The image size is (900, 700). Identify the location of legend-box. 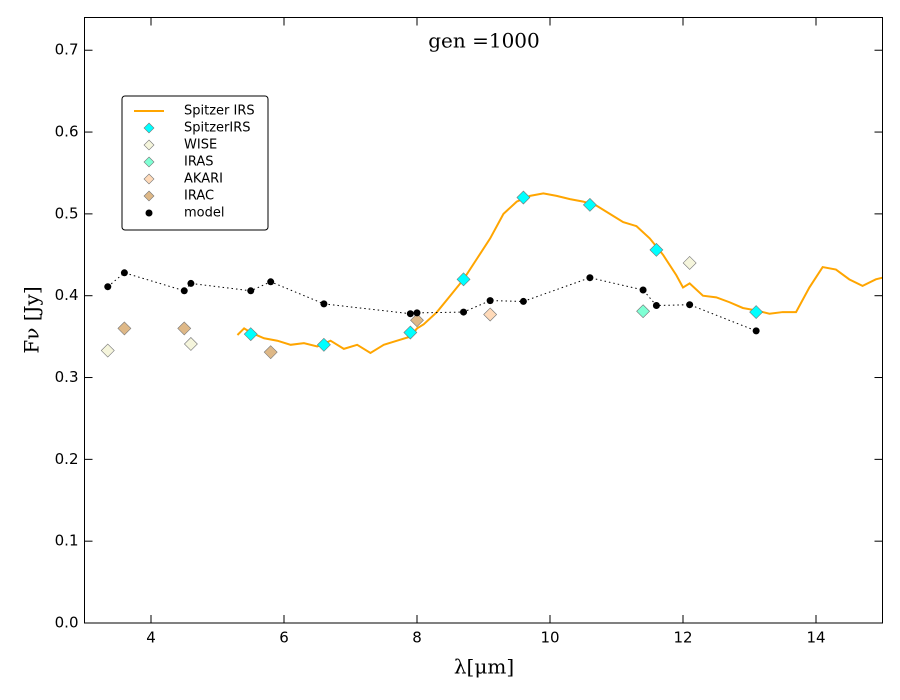
(195, 163).